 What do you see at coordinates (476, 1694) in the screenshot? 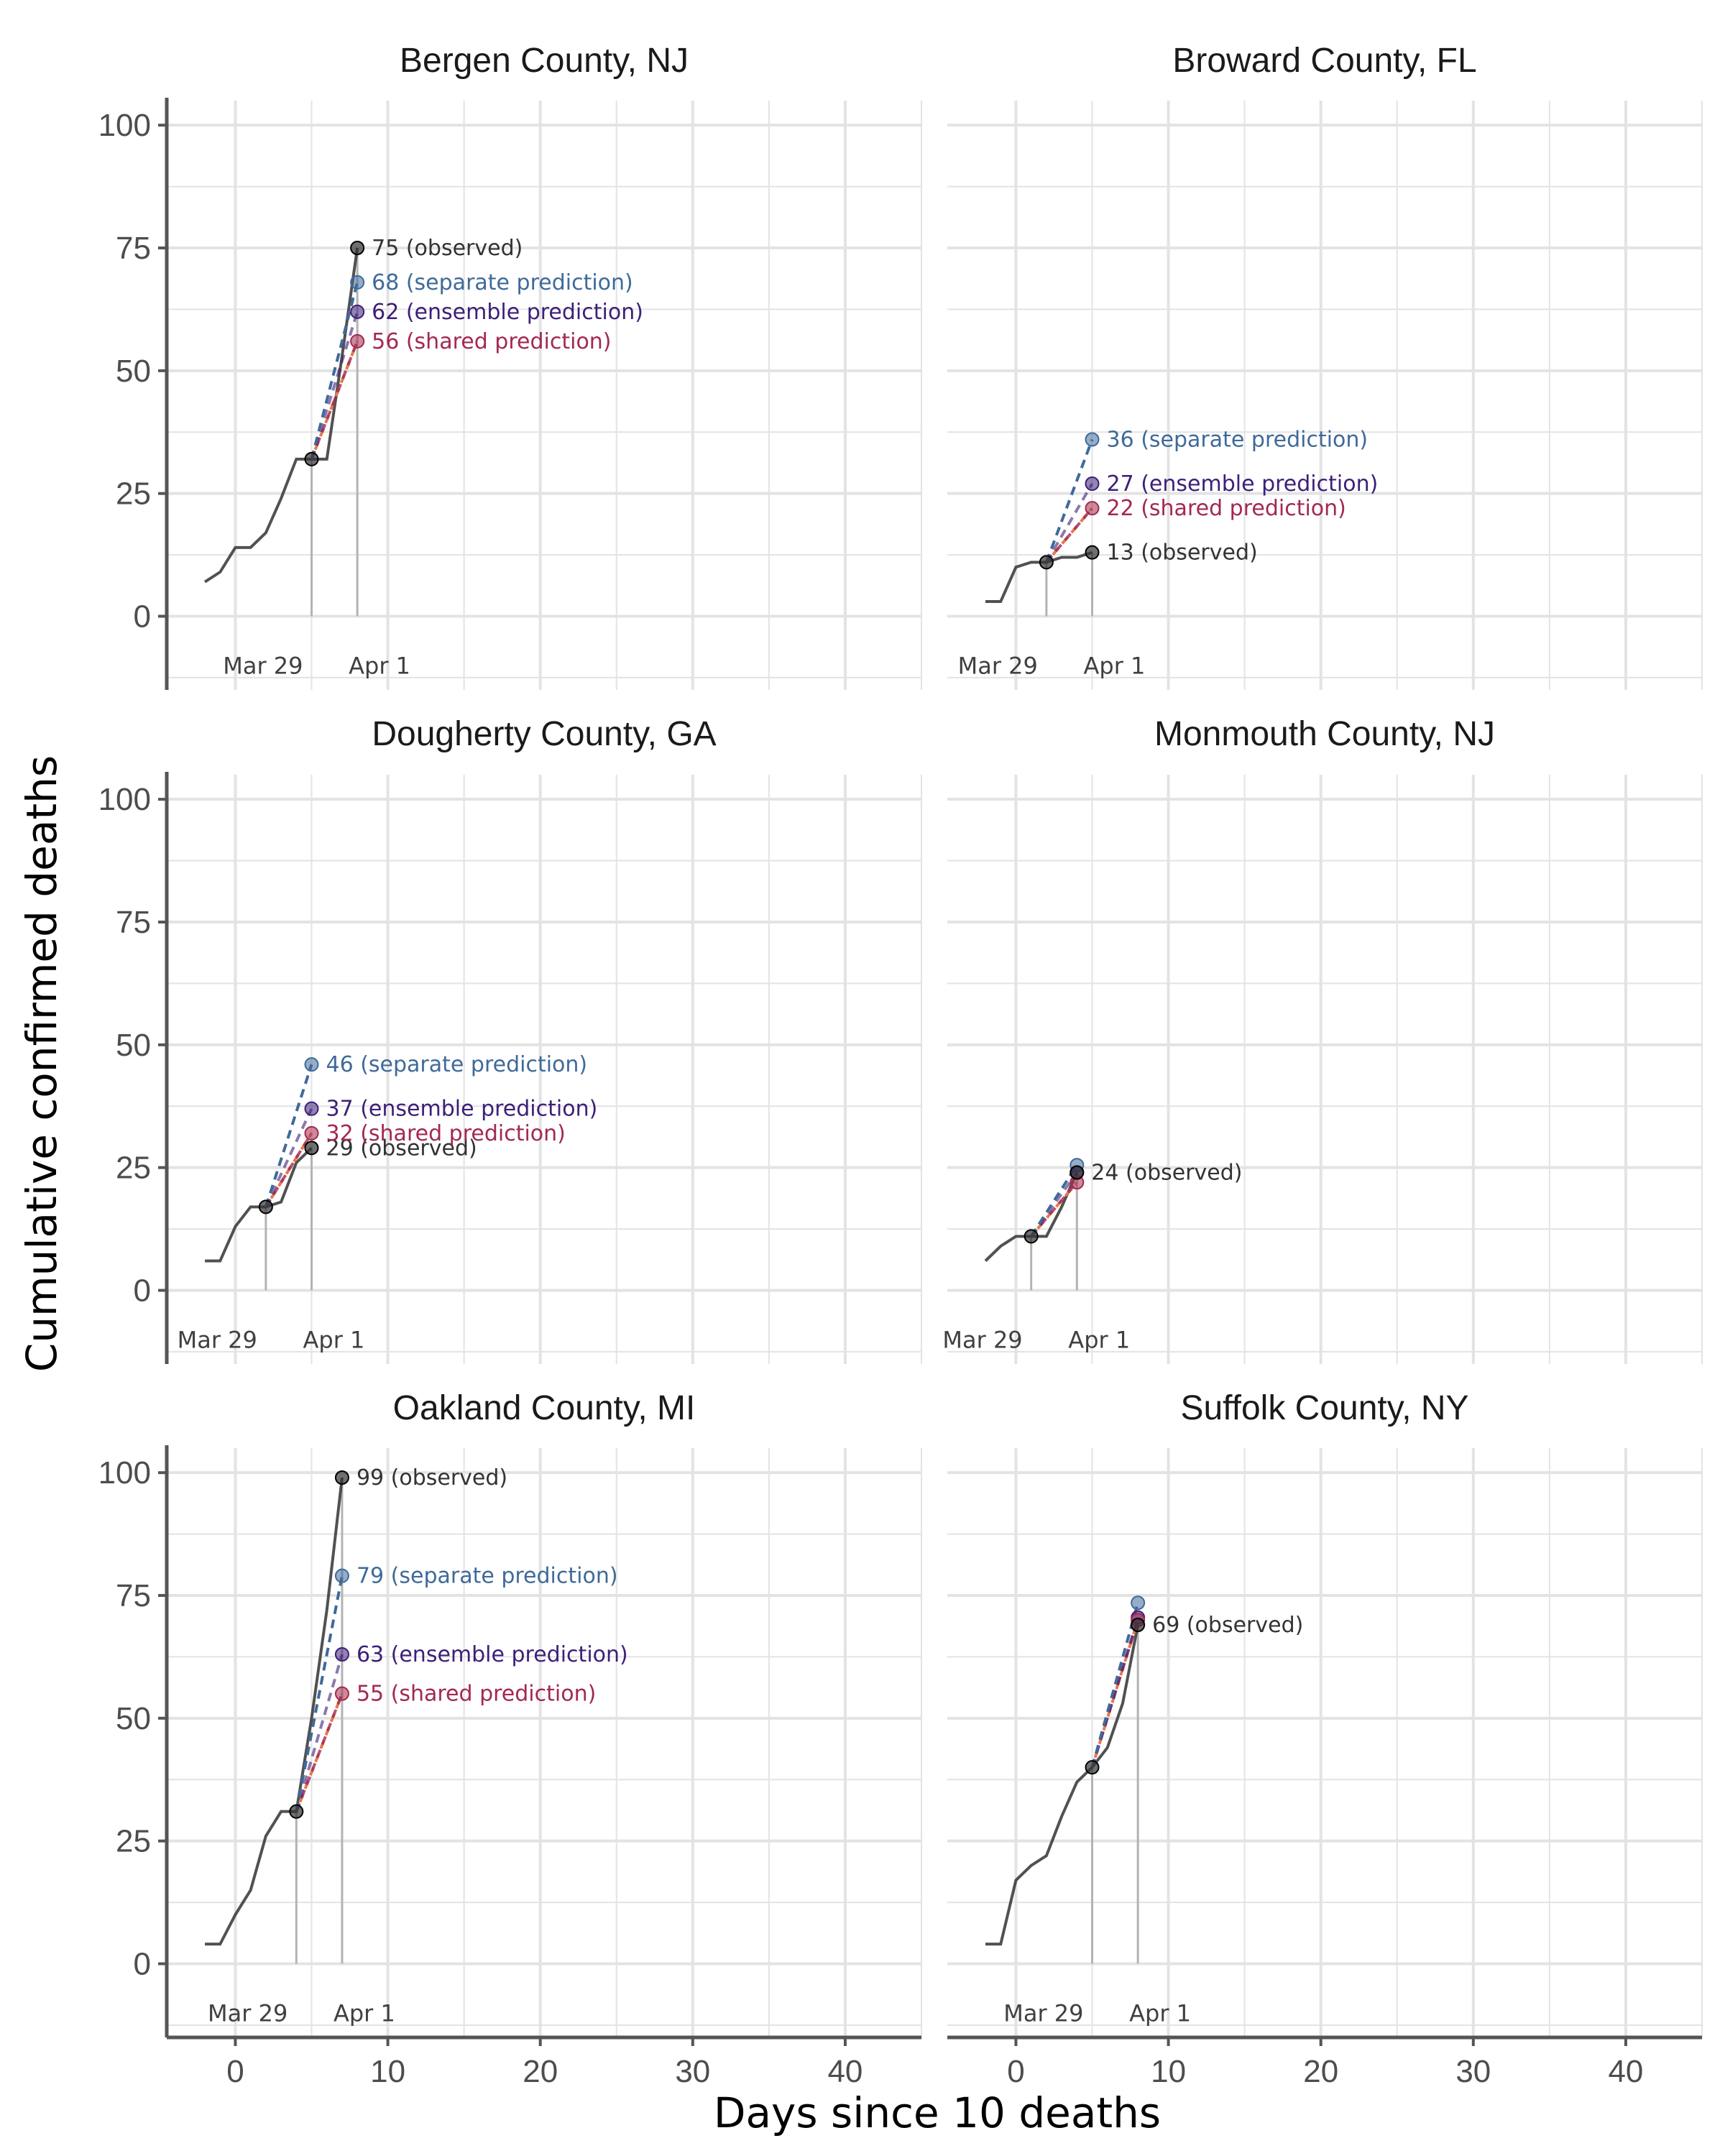
I see `shared-label: 55 (shared prediction)` at bounding box center [476, 1694].